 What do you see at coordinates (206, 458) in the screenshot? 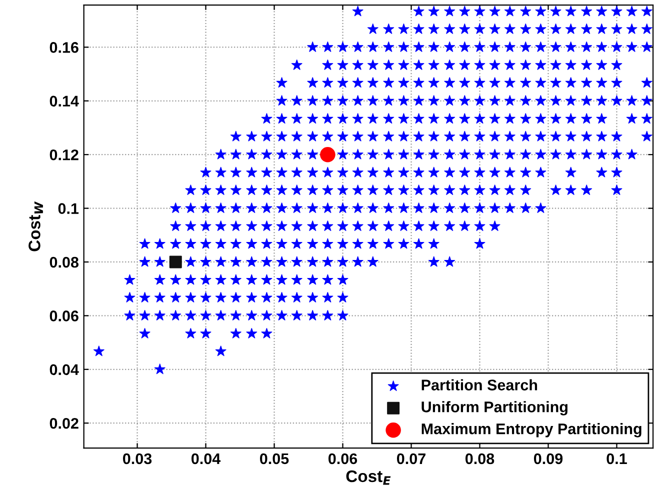
I see `x-tick-label: 0.04` at bounding box center [206, 458].